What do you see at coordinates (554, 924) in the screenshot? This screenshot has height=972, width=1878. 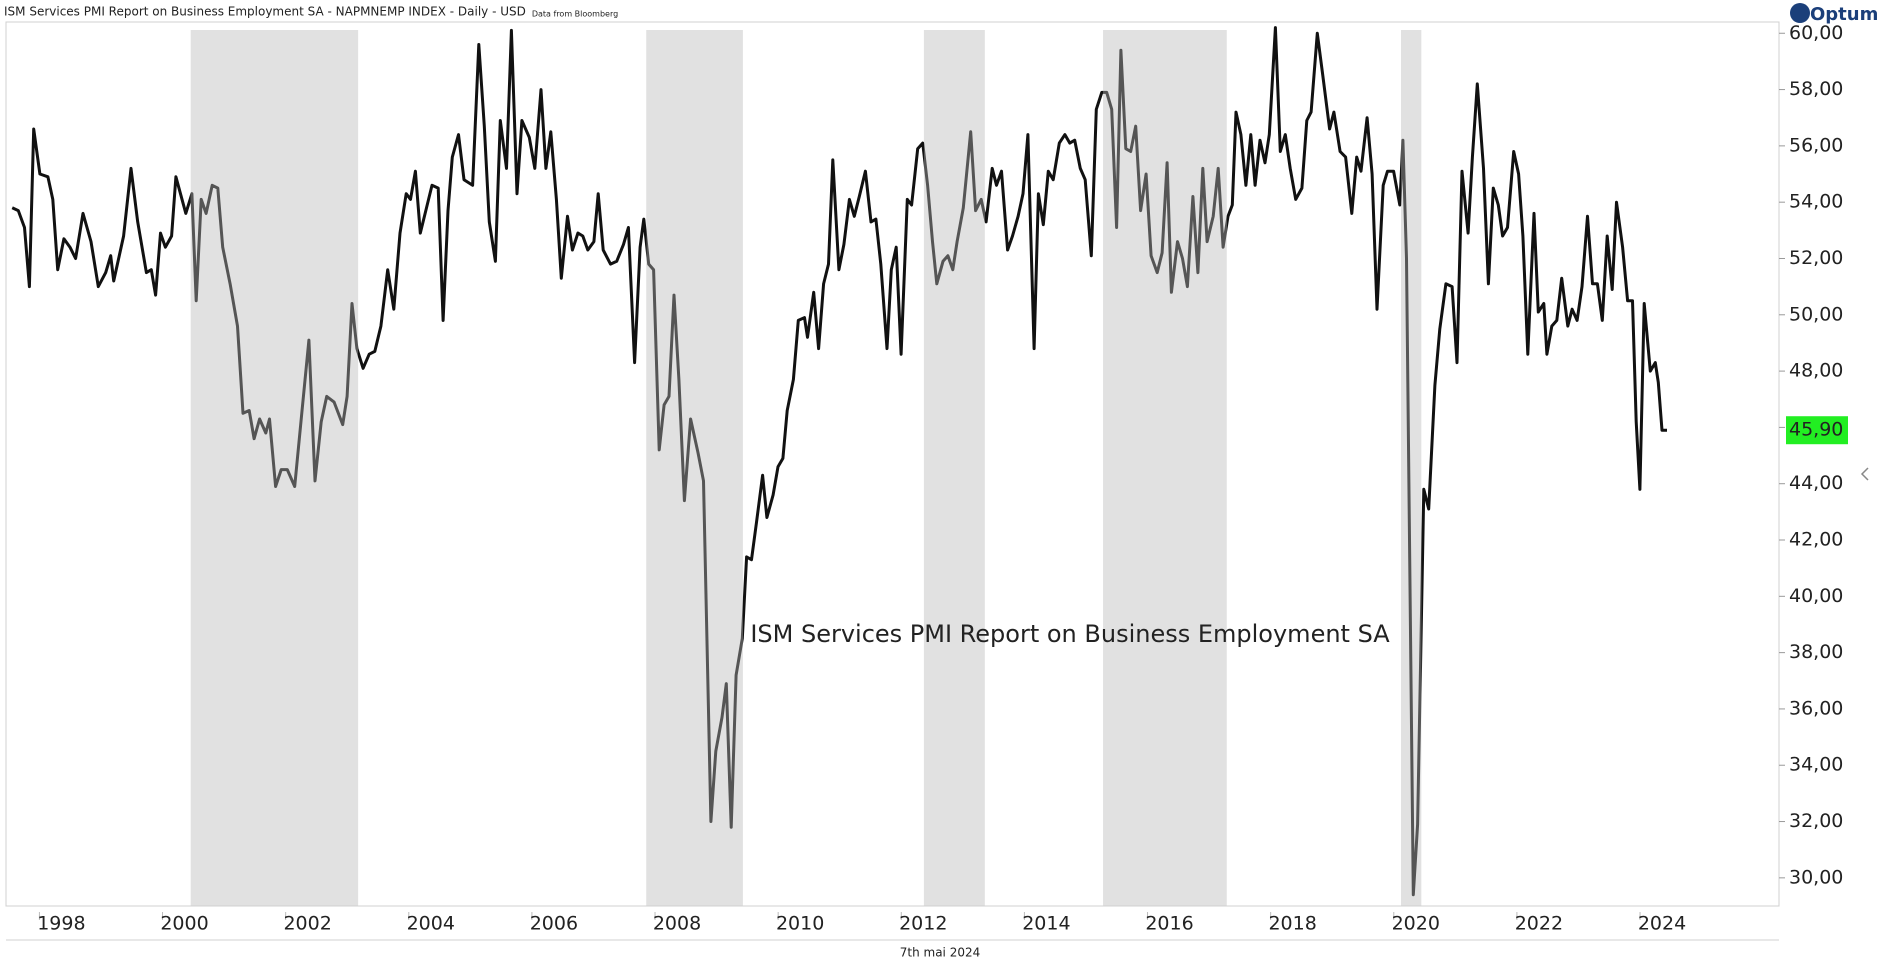 I see `x-tick-label: 2006` at bounding box center [554, 924].